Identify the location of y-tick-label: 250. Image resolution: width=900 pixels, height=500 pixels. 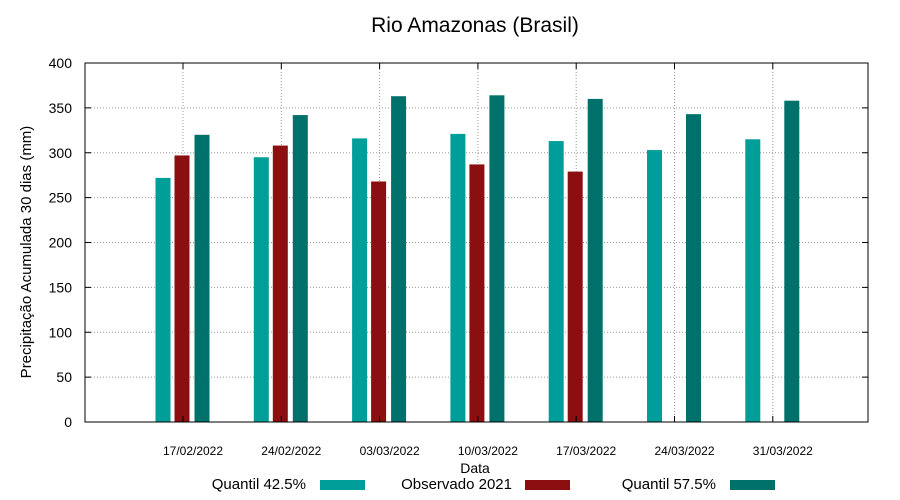
(61, 198).